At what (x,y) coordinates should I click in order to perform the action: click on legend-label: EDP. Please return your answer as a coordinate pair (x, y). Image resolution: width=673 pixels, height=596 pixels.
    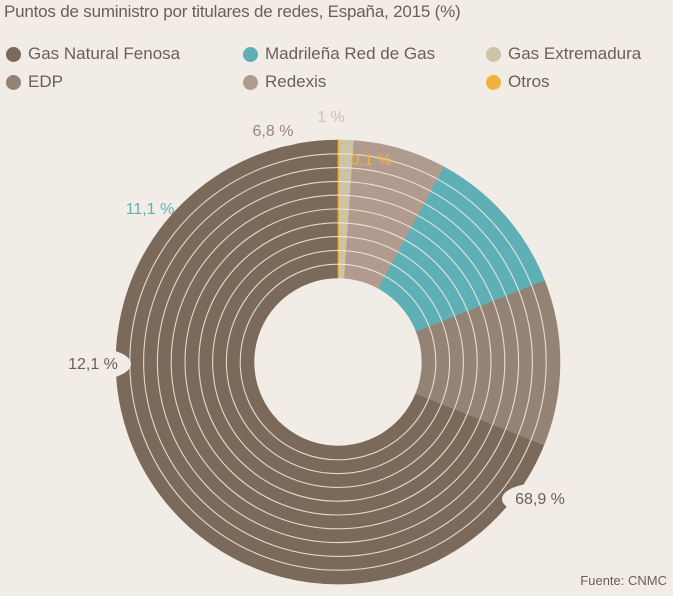
    Looking at the image, I should click on (45, 81).